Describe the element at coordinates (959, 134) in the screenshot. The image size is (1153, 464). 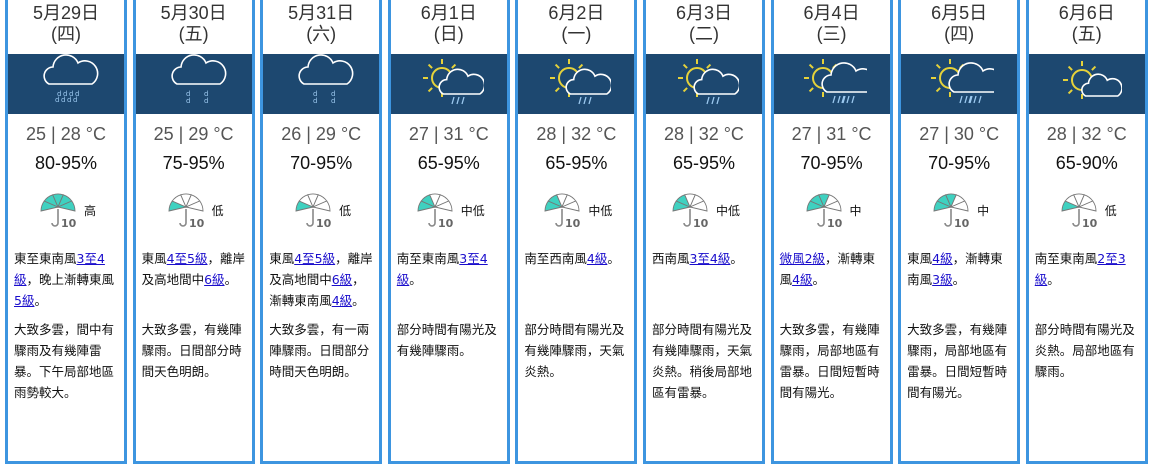
I see `temperature-range: 27 | 30 °C` at that location.